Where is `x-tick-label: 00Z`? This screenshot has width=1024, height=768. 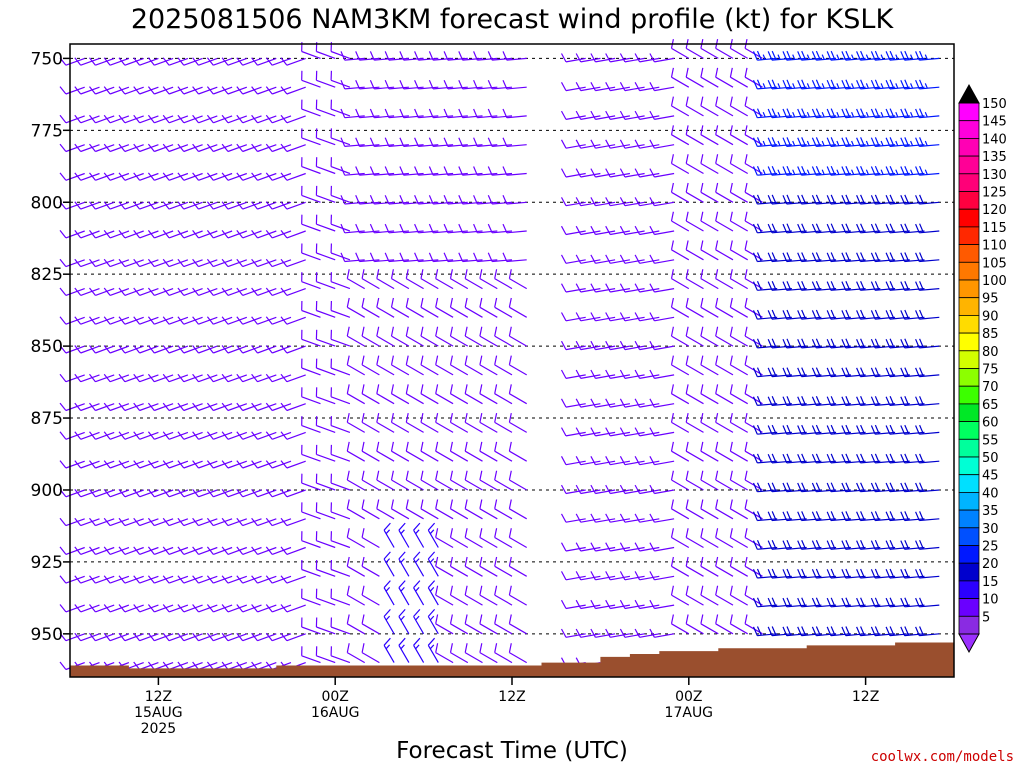
x-tick-label: 00Z is located at coordinates (688, 697).